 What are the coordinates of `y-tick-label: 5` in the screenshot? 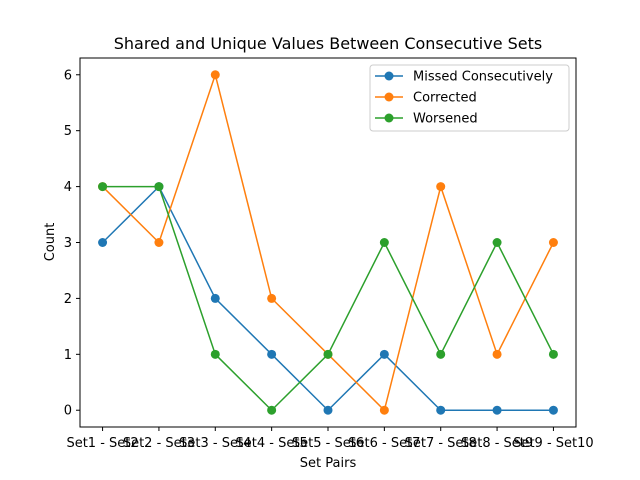 It's located at (68, 131).